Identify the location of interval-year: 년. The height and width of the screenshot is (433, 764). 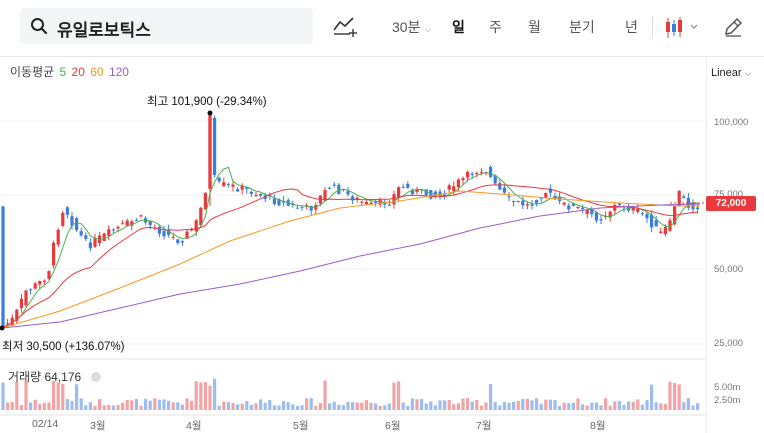
(631, 27).